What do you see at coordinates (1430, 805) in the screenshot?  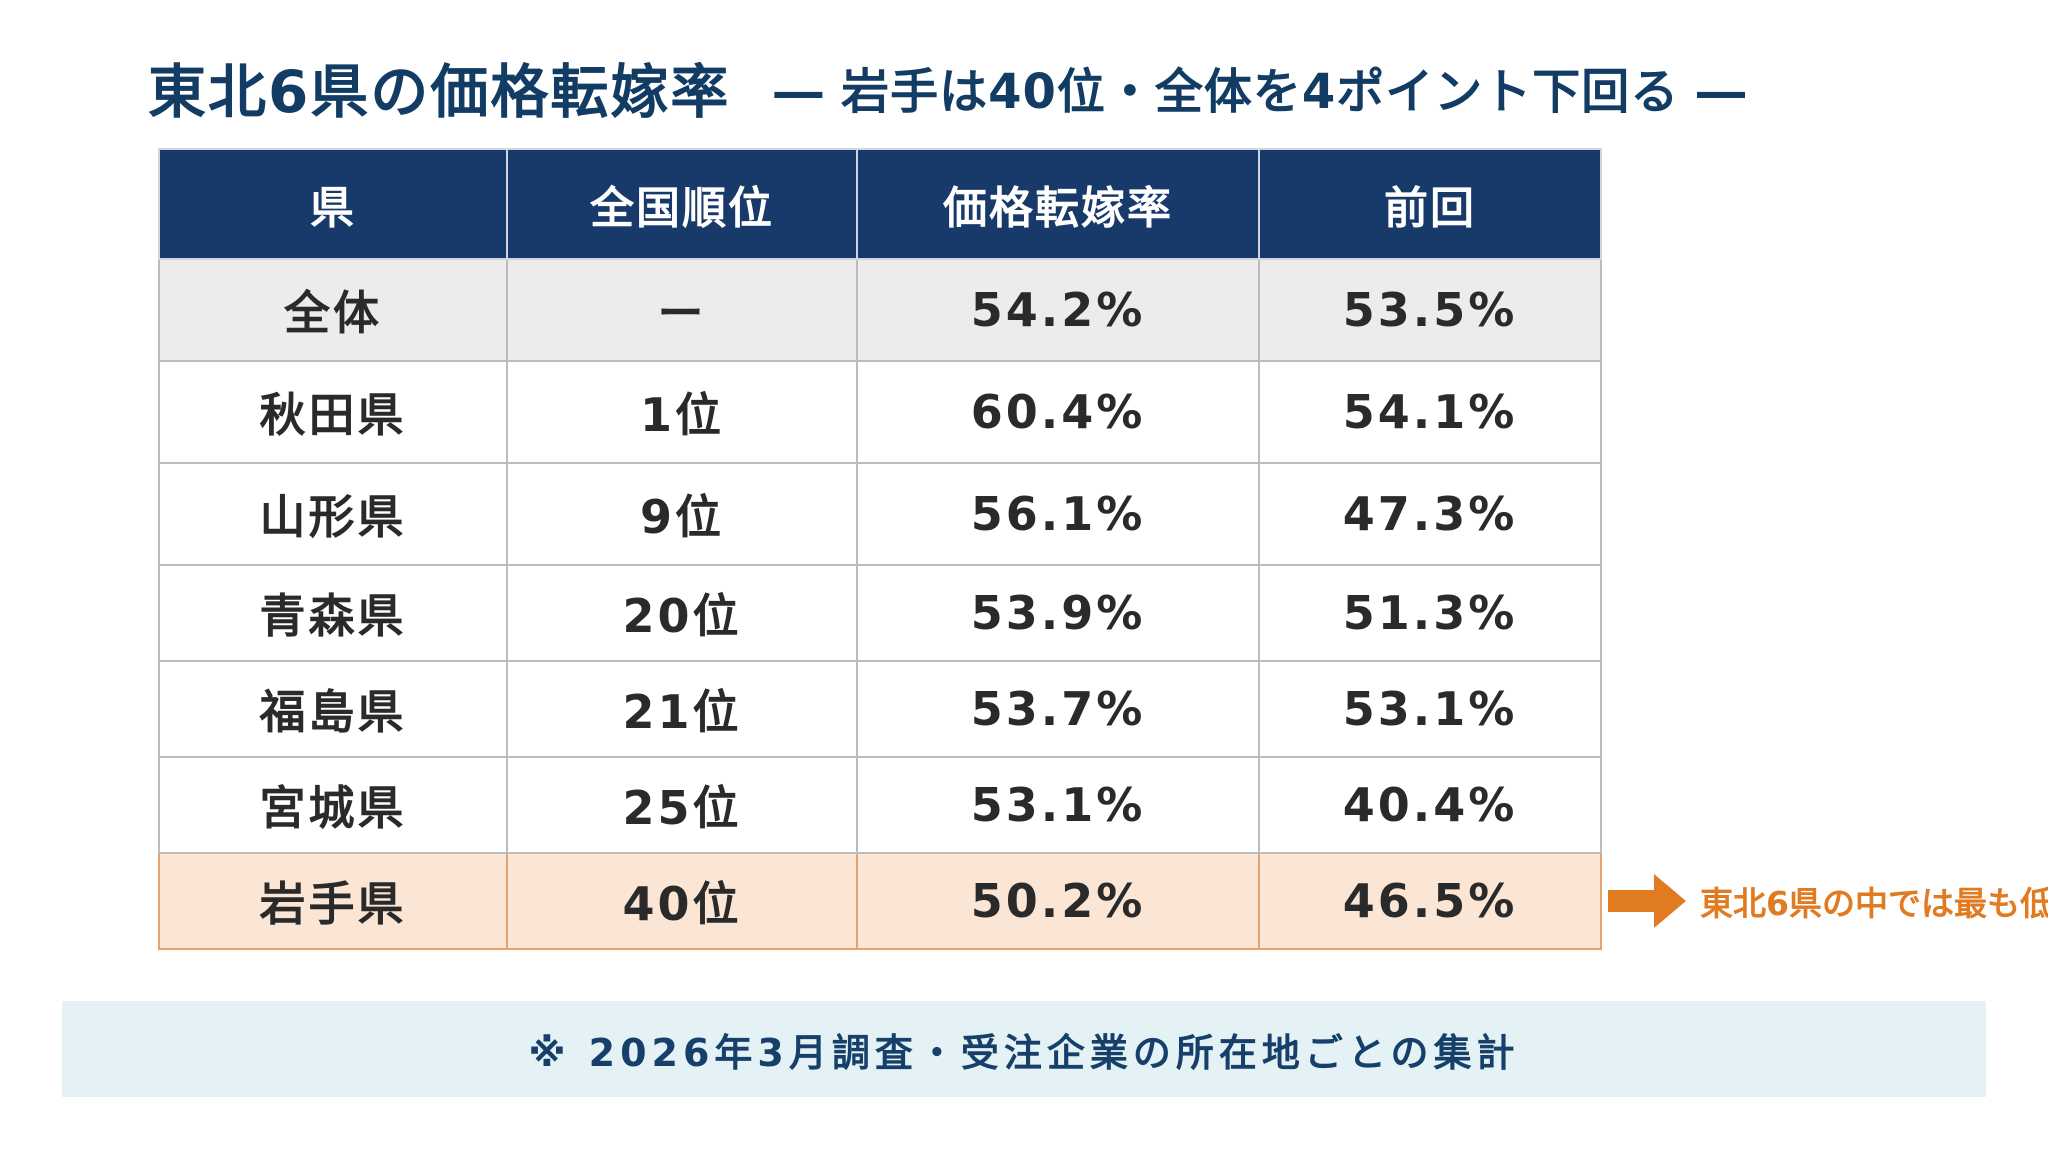 I see `cell-previous: 40.4%` at bounding box center [1430, 805].